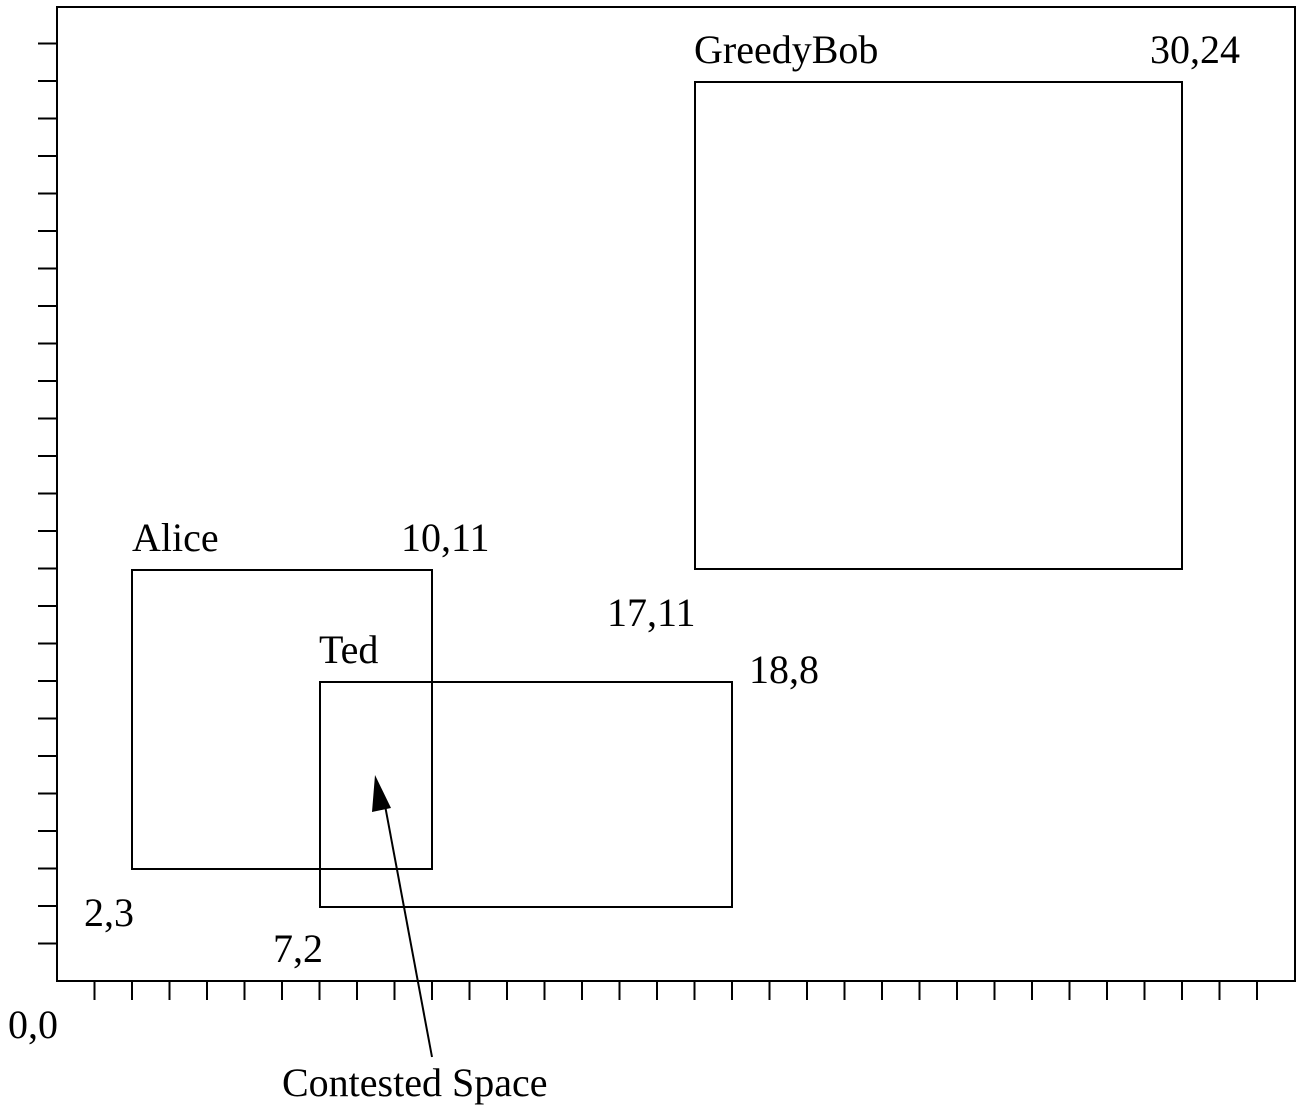  I want to click on x-axis-ticks, so click(675, 990).